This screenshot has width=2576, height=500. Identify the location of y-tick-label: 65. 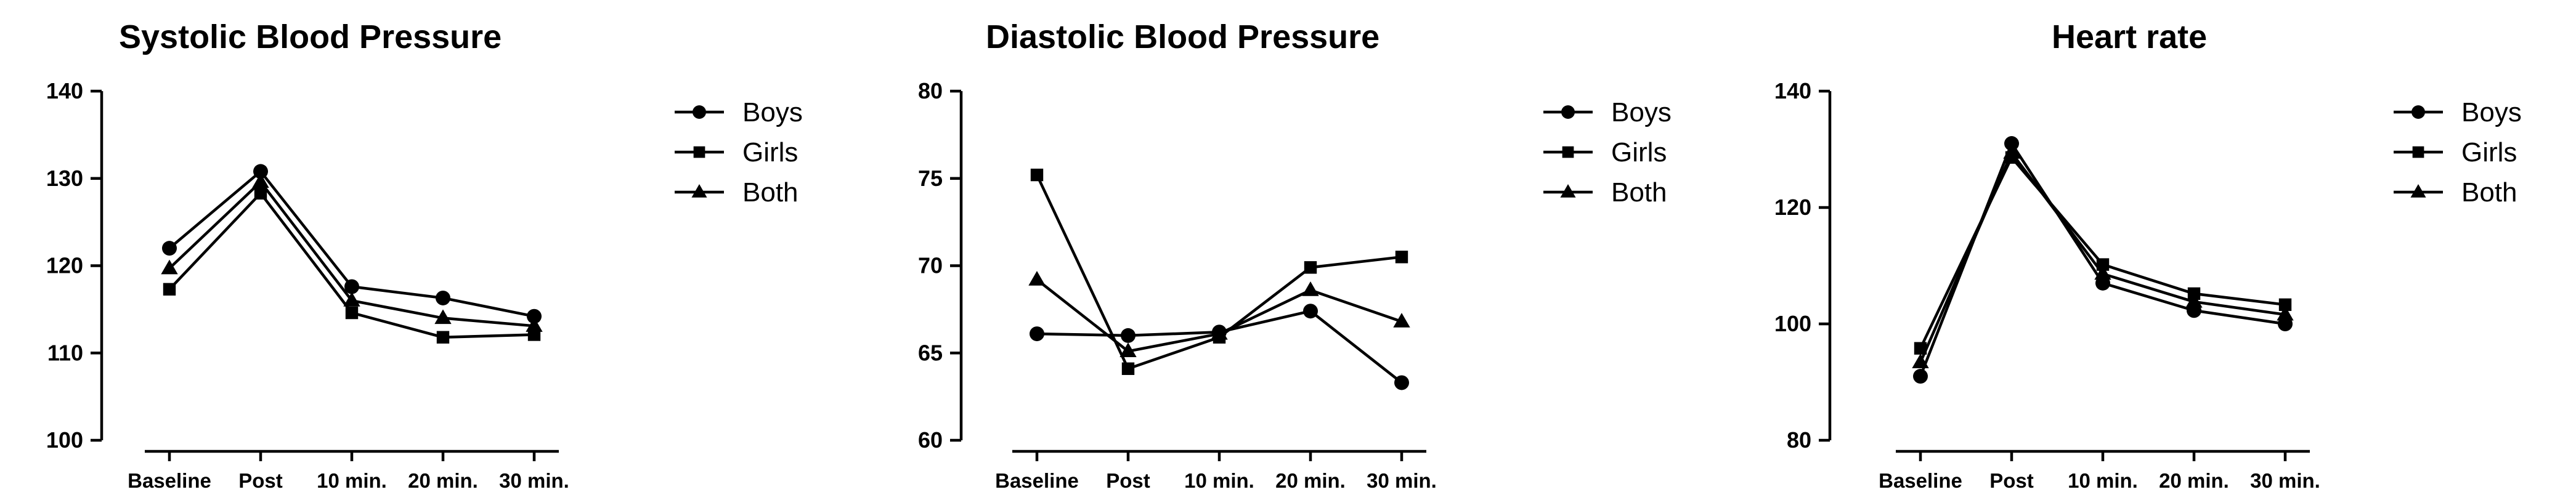
(930, 353).